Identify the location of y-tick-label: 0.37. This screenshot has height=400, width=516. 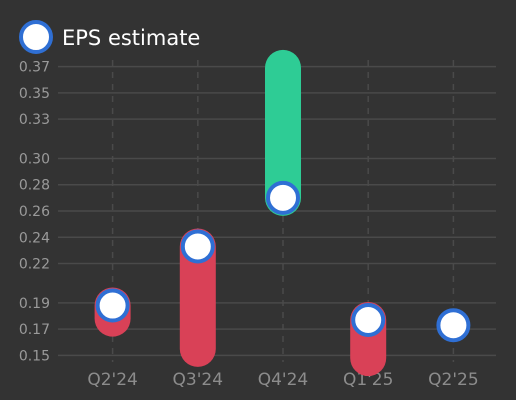
(34, 68).